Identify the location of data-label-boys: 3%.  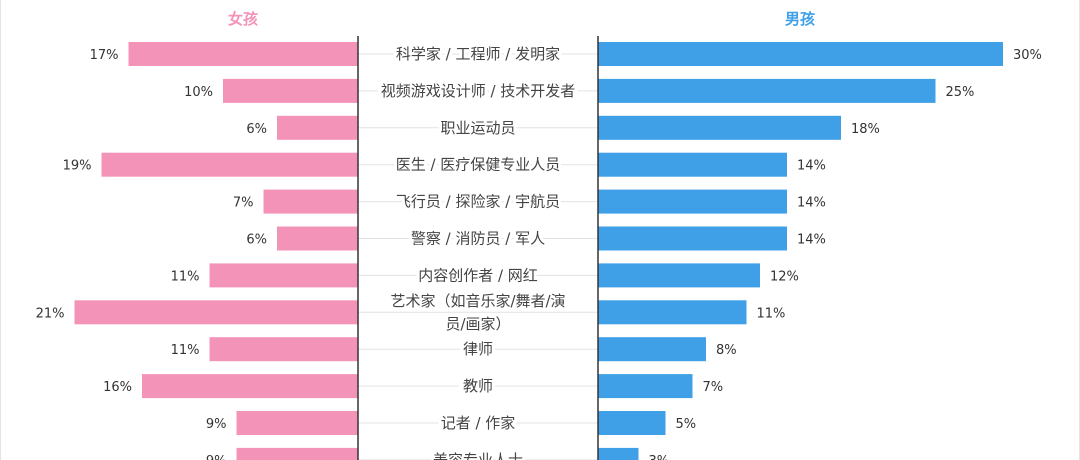
(659, 457).